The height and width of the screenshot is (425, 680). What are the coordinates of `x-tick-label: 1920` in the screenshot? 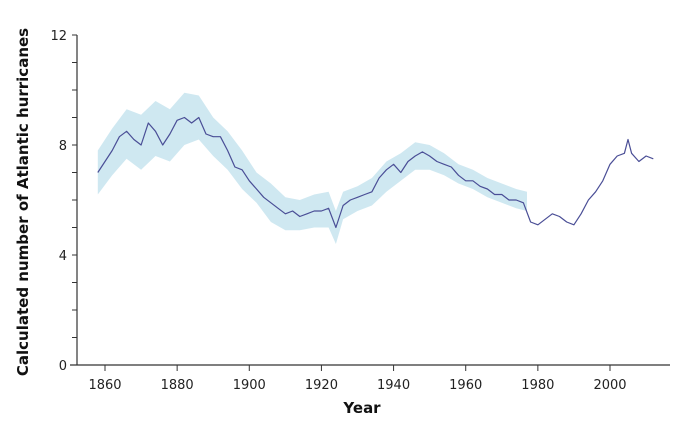 It's located at (321, 385).